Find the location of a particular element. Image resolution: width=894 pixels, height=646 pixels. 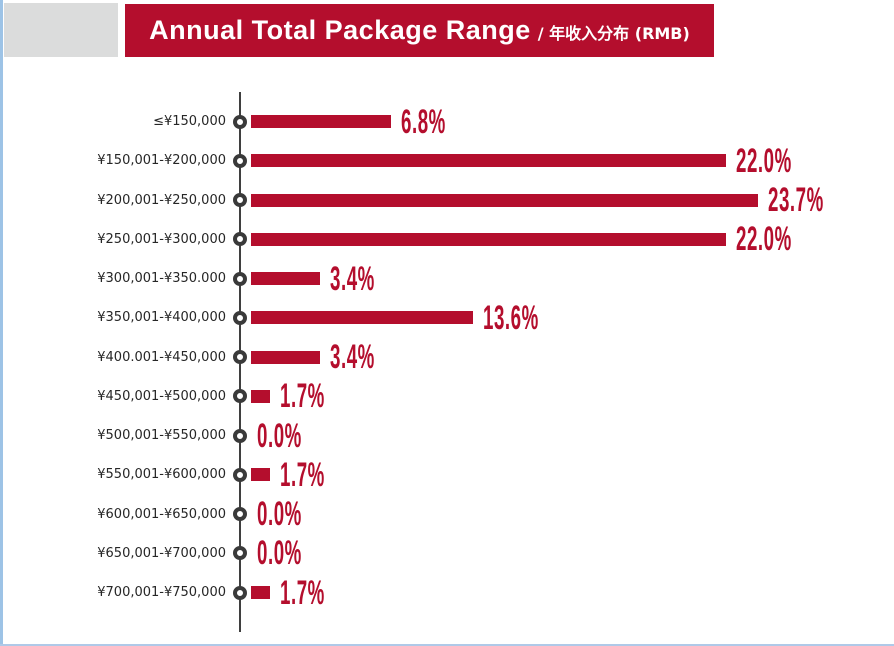

page-subtitle: / 年收入分布 (RMB) is located at coordinates (613, 33).